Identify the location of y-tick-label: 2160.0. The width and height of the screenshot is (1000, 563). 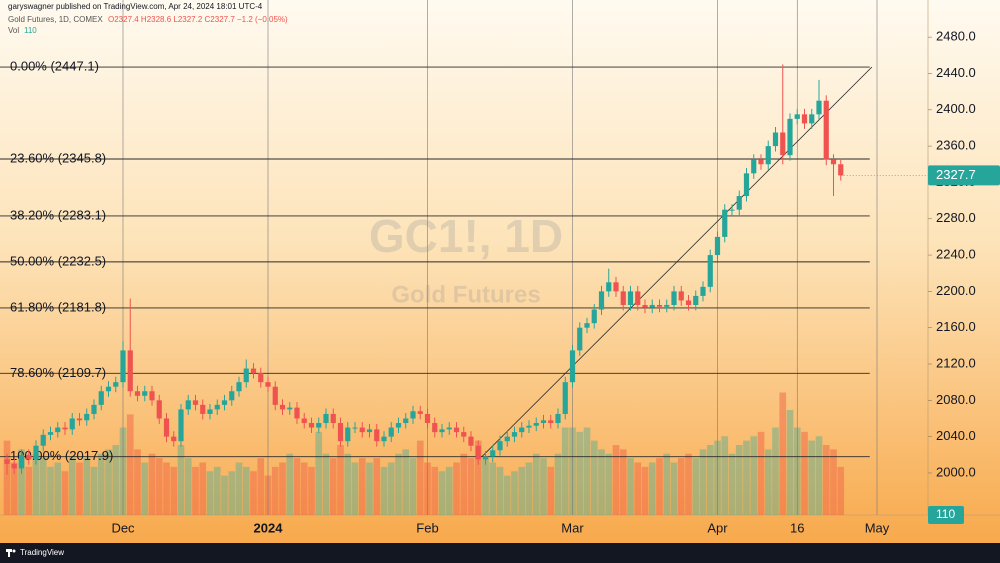
(956, 326).